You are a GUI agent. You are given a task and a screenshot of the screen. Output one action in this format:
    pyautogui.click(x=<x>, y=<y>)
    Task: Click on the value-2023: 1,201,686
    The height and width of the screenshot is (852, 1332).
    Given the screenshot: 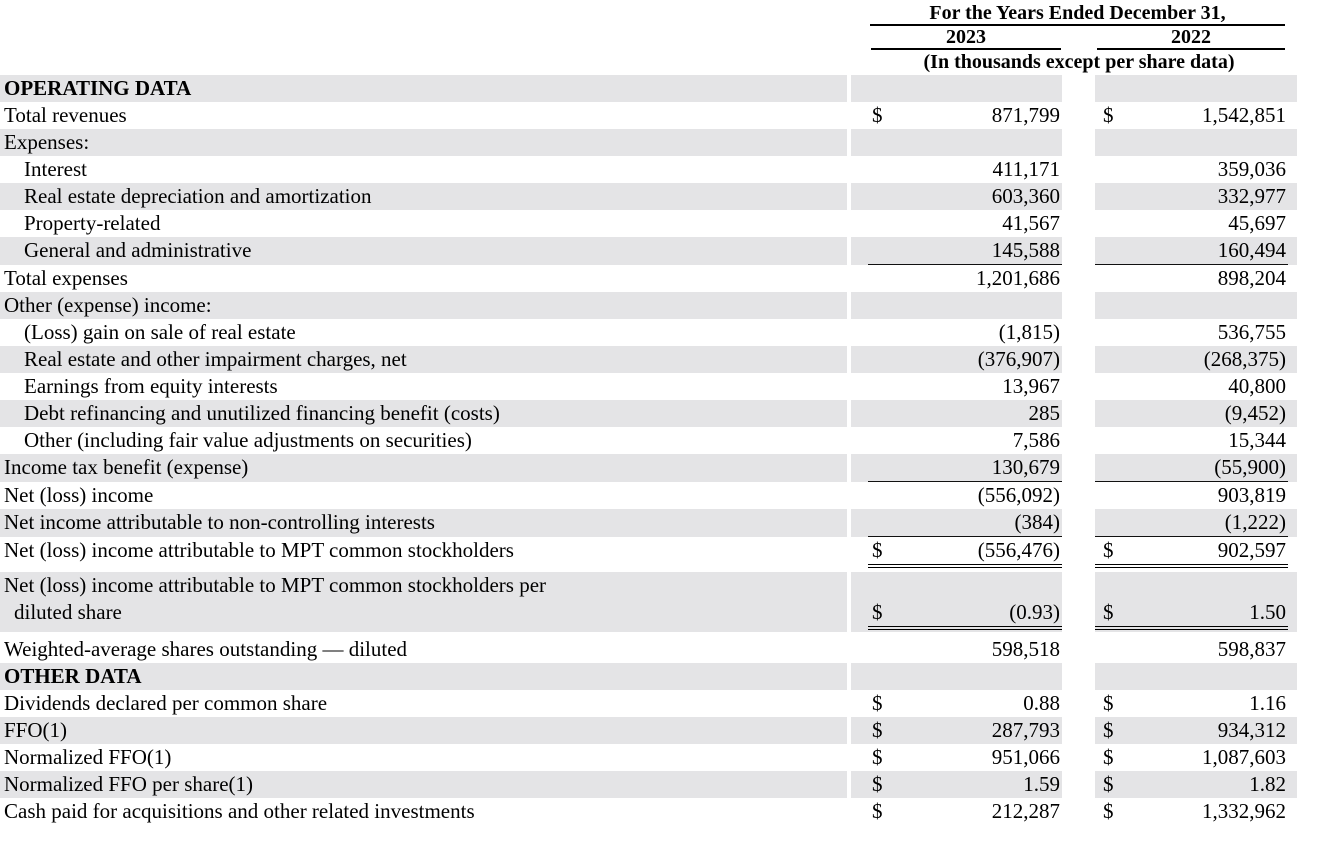 What is the action you would take?
    pyautogui.click(x=1018, y=278)
    